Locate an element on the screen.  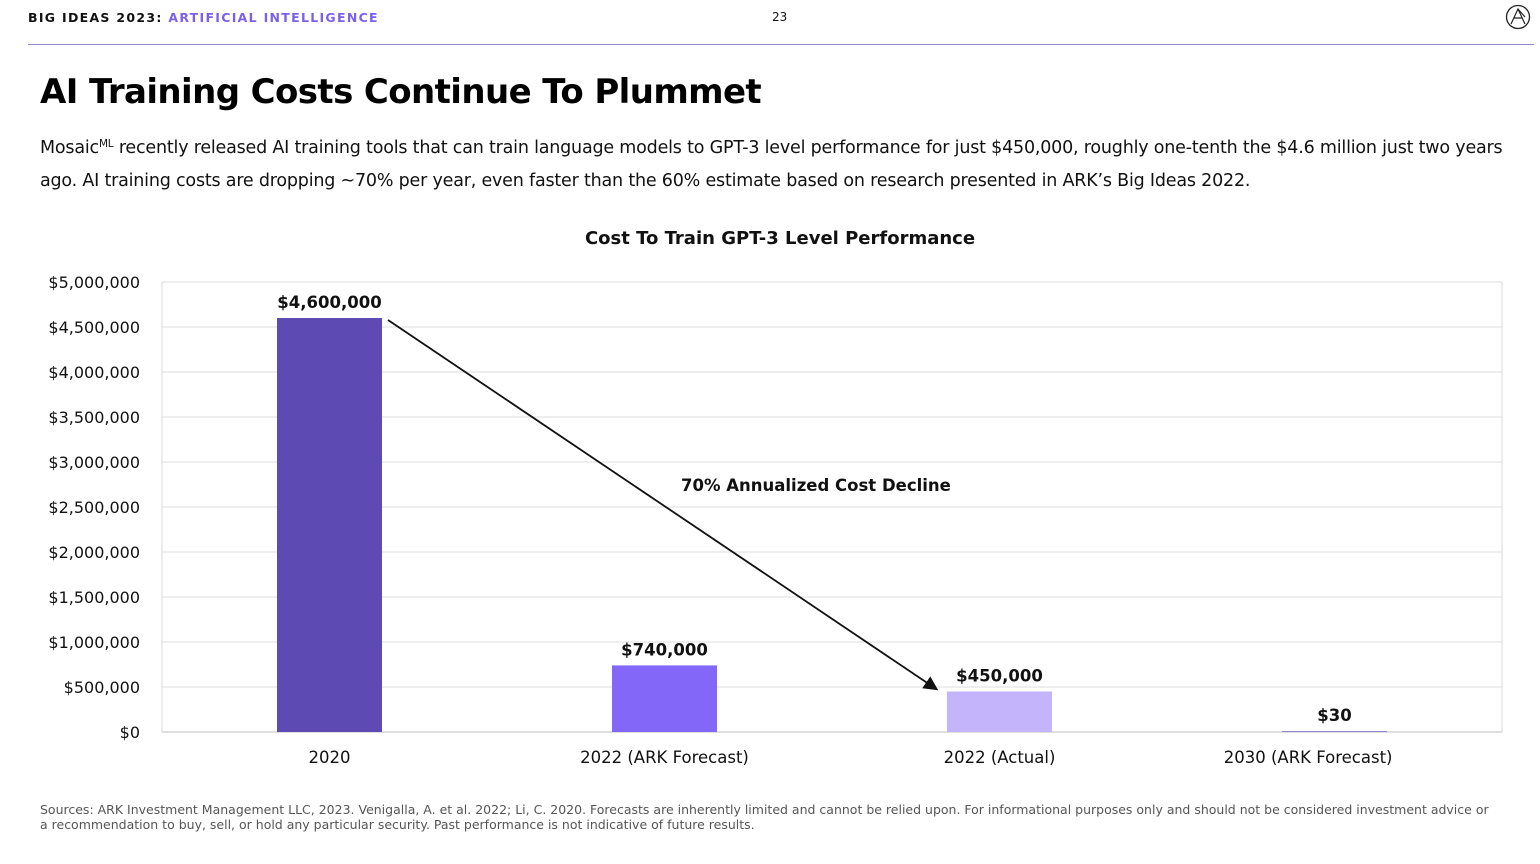
y-tick-label: $4,000,000 is located at coordinates (94, 372).